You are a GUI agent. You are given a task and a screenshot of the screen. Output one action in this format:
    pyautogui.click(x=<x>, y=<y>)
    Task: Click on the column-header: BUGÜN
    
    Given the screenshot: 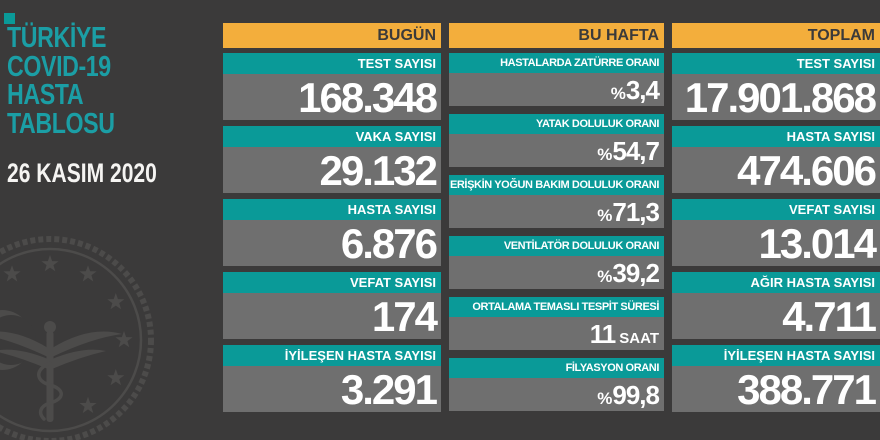 What is the action you would take?
    pyautogui.click(x=332, y=35)
    